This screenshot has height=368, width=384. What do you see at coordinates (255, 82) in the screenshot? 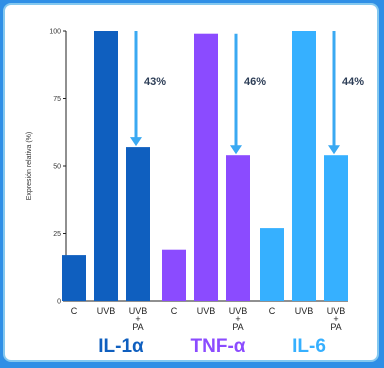
I see `reduction-label: 46%` at bounding box center [255, 82].